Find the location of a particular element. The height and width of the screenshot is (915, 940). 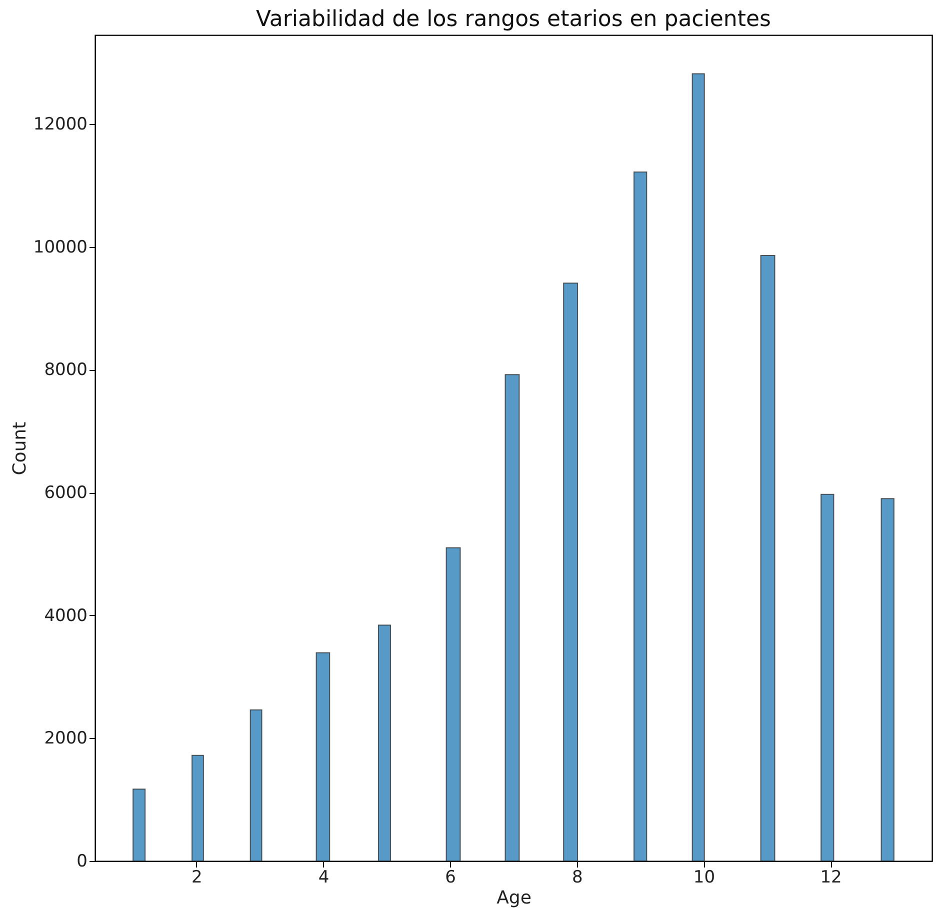

y-tick-label: 12000 is located at coordinates (60, 124).